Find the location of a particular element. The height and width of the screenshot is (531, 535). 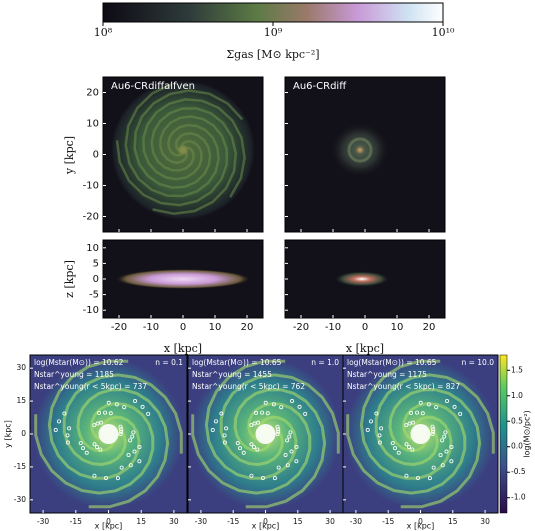

stellar-mass: log(Mstar(M⊙)) = 10.62 is located at coordinates (79, 362).